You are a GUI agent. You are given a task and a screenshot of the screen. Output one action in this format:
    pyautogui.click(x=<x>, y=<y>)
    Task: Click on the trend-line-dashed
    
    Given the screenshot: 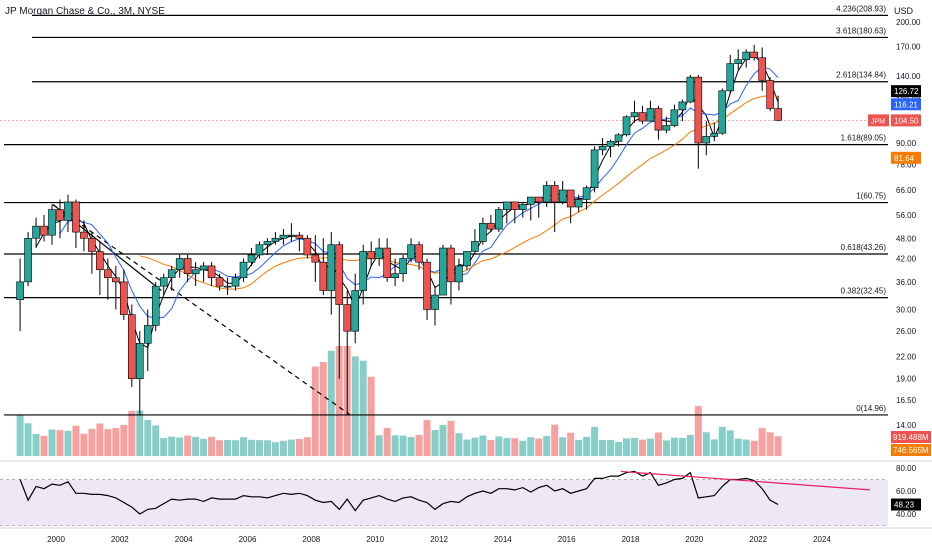 What is the action you would take?
    pyautogui.click(x=201, y=309)
    